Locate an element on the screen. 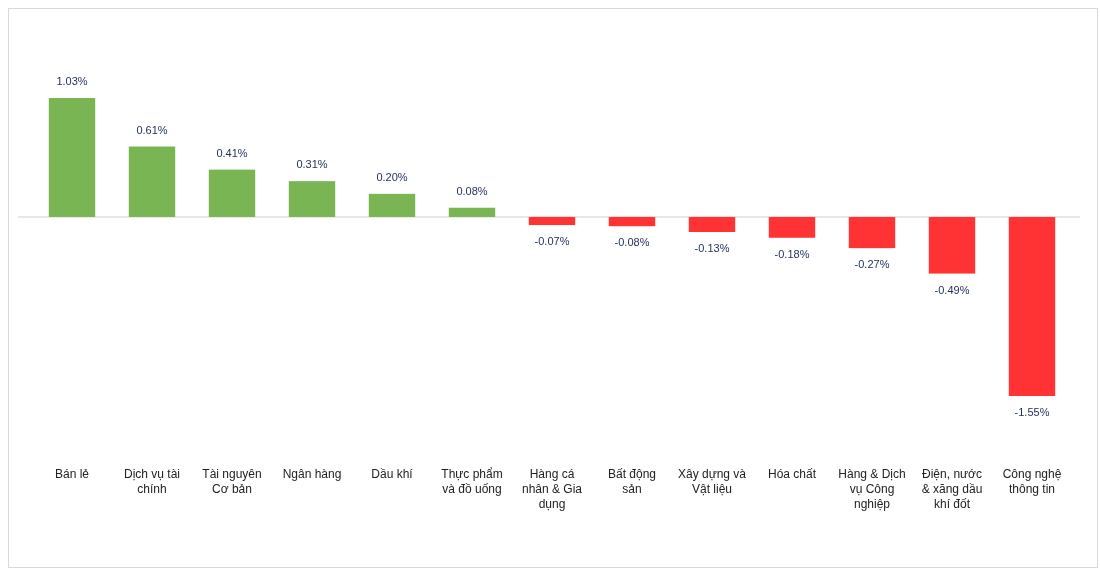 Image resolution: width=1100 pixels, height=578 pixels. data-label: -0.18% is located at coordinates (792, 253).